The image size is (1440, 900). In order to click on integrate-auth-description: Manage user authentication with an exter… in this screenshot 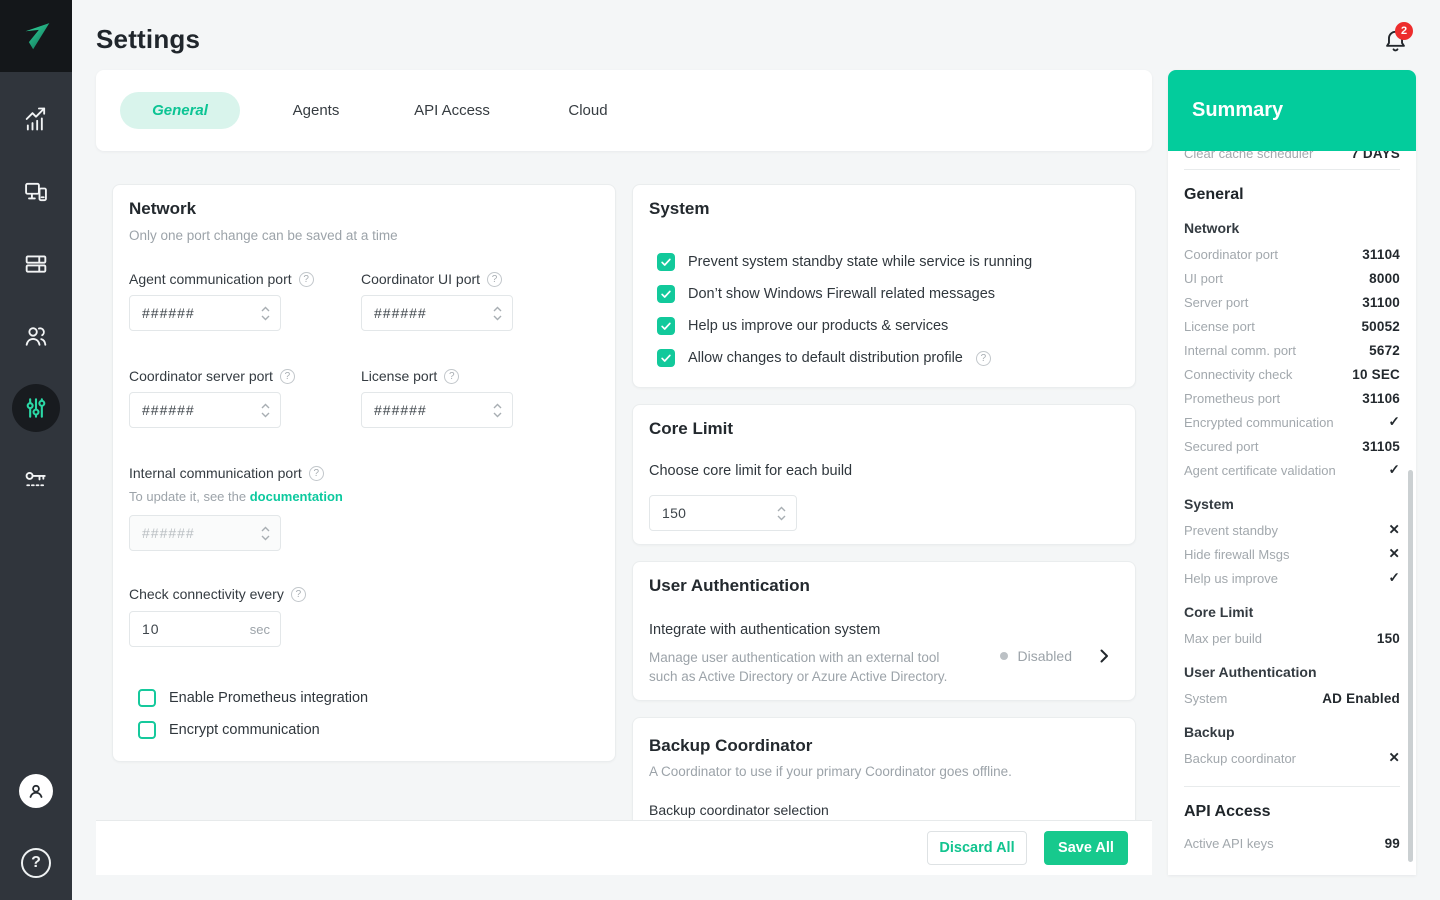, I will do `click(798, 667)`.